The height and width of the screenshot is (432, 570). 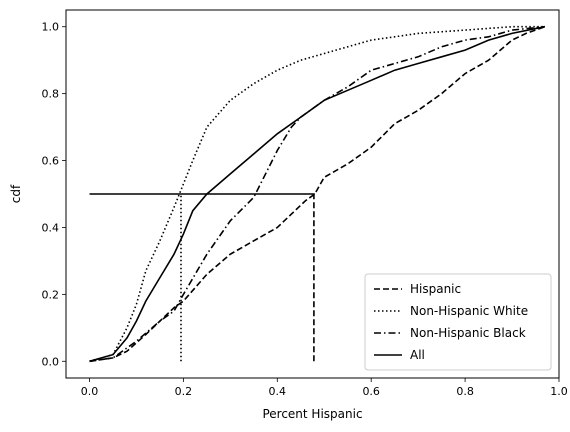 What do you see at coordinates (465, 391) in the screenshot?
I see `x-tick-label: 0.8` at bounding box center [465, 391].